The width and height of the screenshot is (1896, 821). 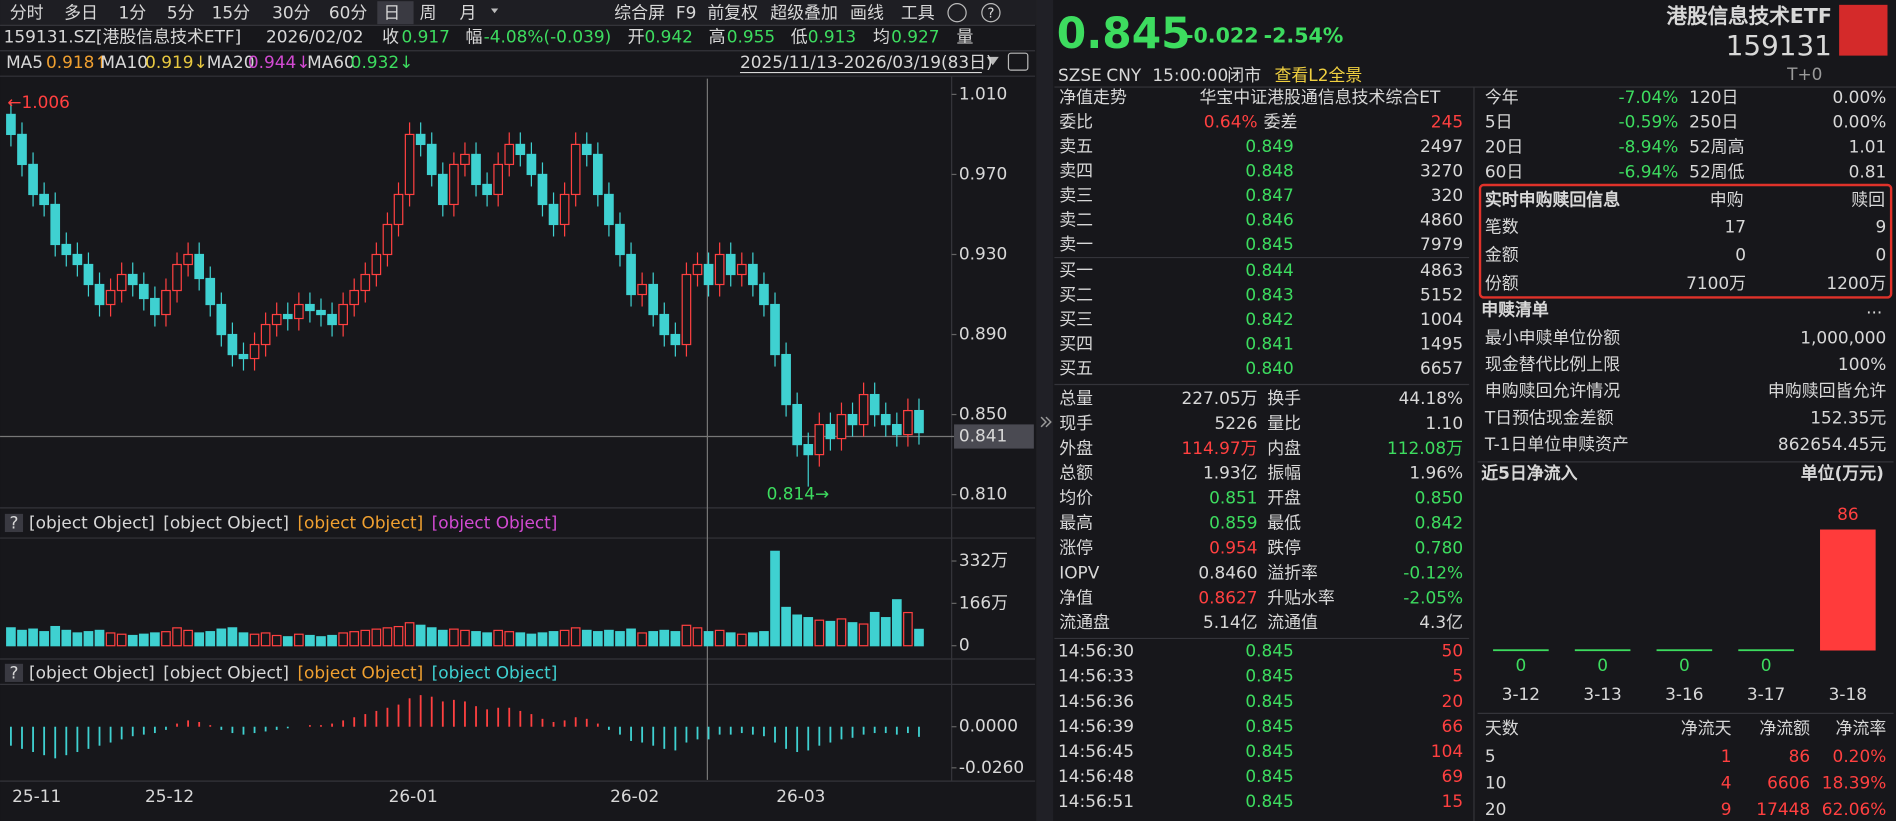 I want to click on fund-code: 159131, so click(x=1779, y=45).